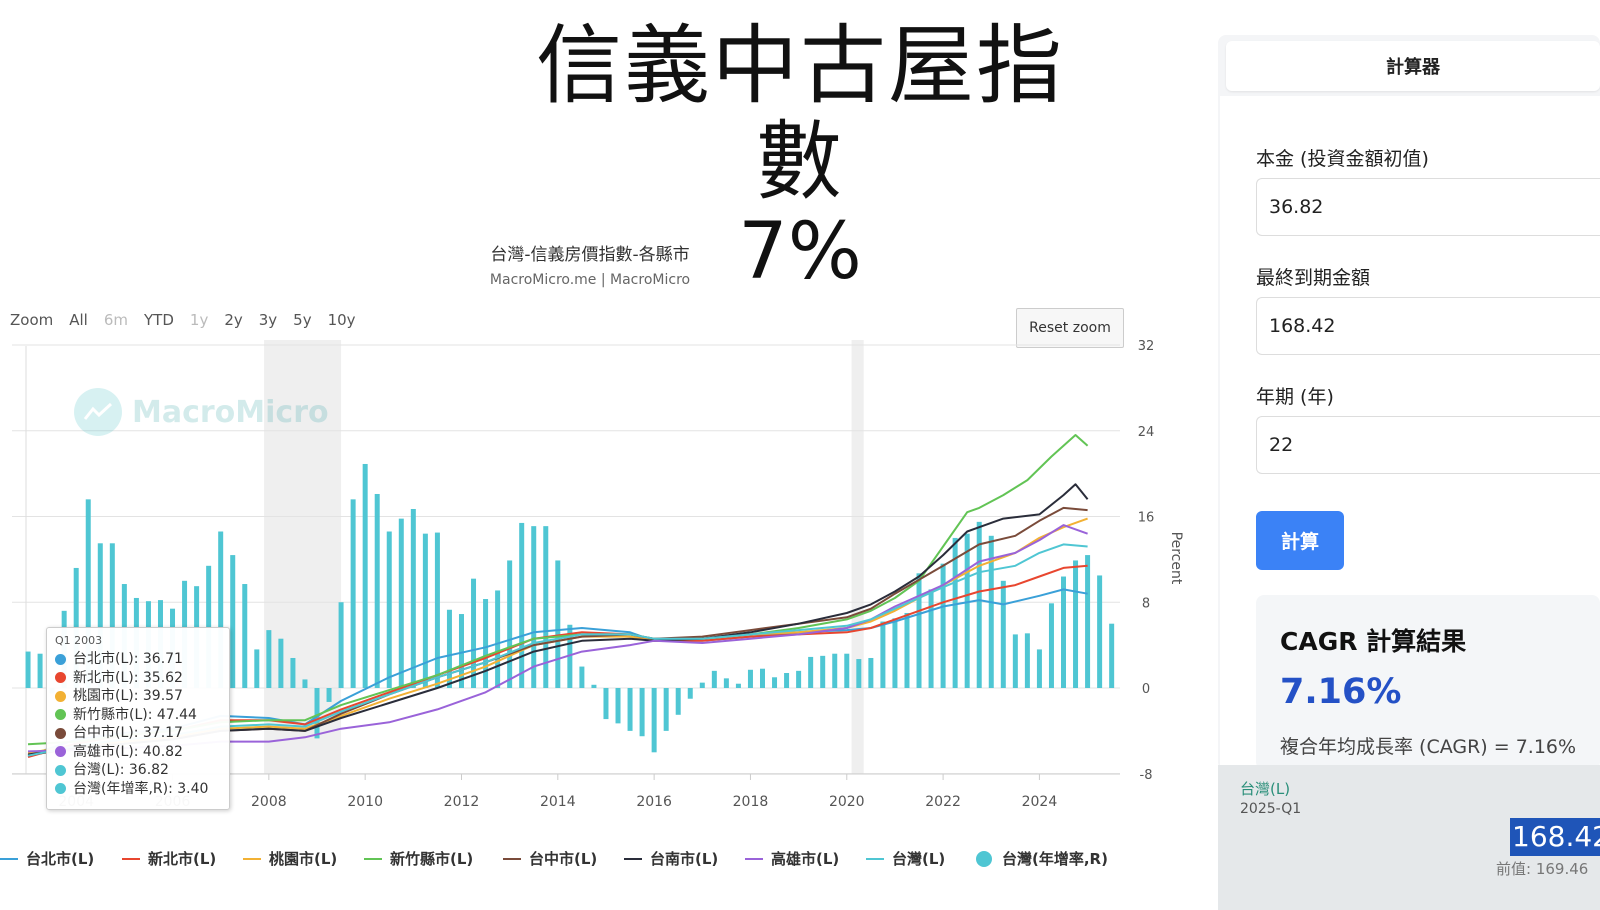  What do you see at coordinates (1070, 328) in the screenshot?
I see `reset-zoom-button: Reset zoom` at bounding box center [1070, 328].